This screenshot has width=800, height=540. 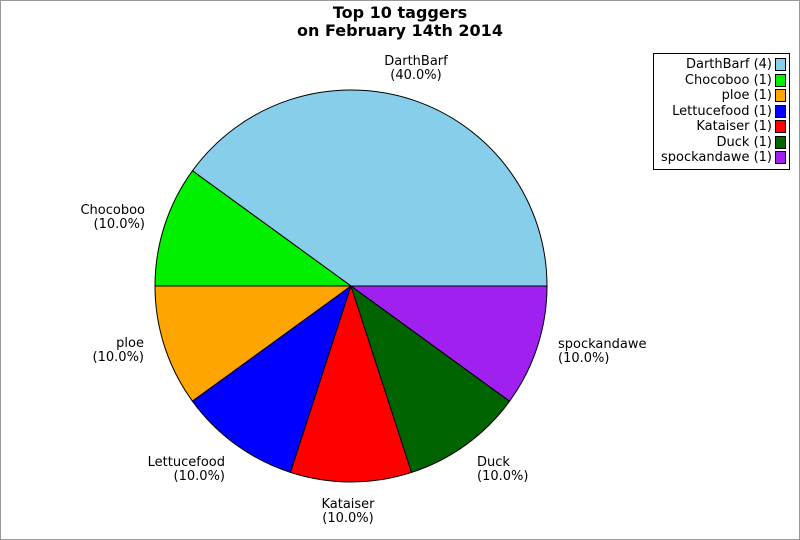 I want to click on pie-label-name: Lettucefood, so click(x=186, y=462).